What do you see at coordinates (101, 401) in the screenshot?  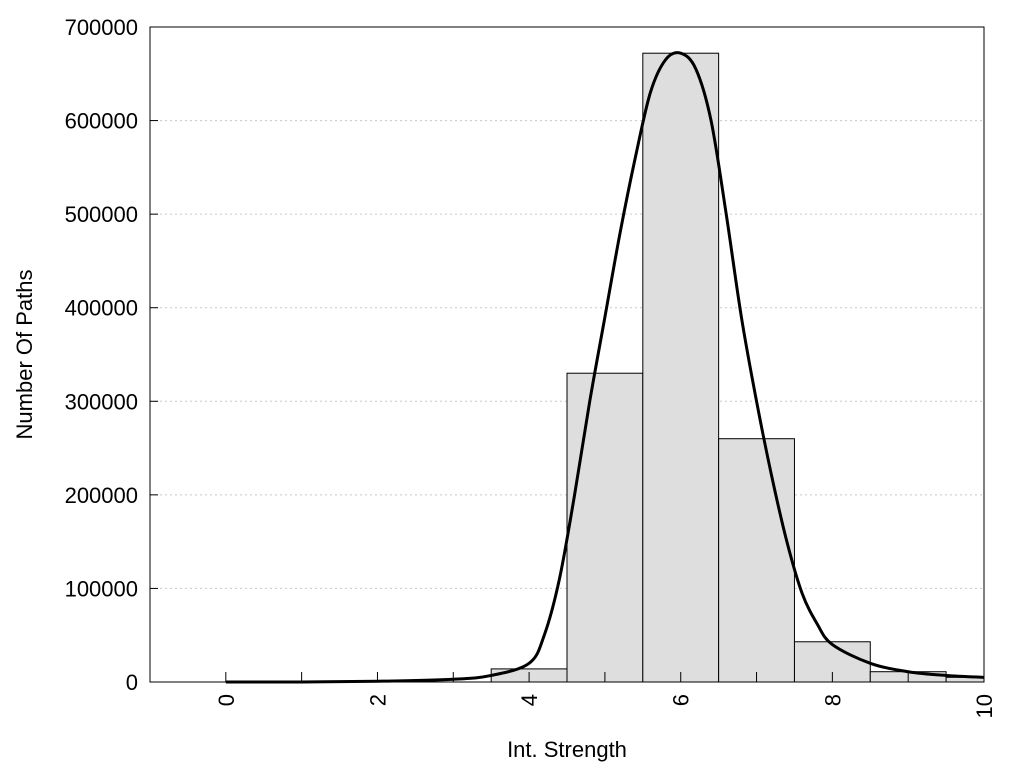 I see `y-tick-label: 300000` at bounding box center [101, 401].